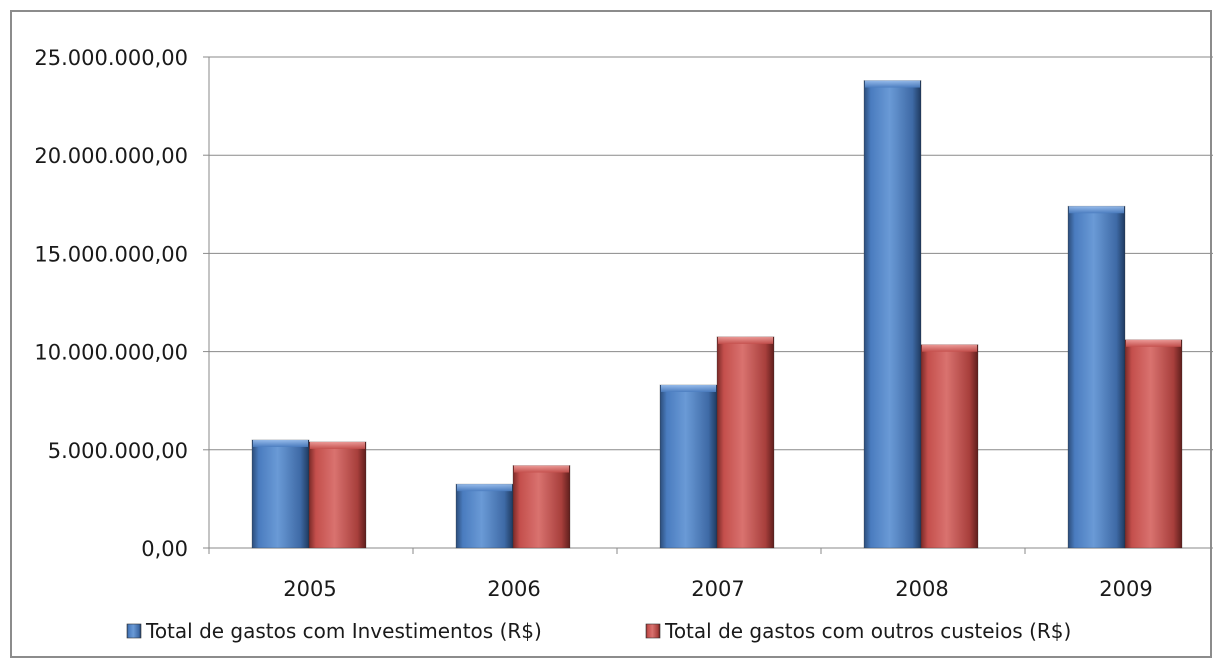 This screenshot has height=668, width=1216. What do you see at coordinates (118, 451) in the screenshot?
I see `y-tick-label: 5.000.000,00` at bounding box center [118, 451].